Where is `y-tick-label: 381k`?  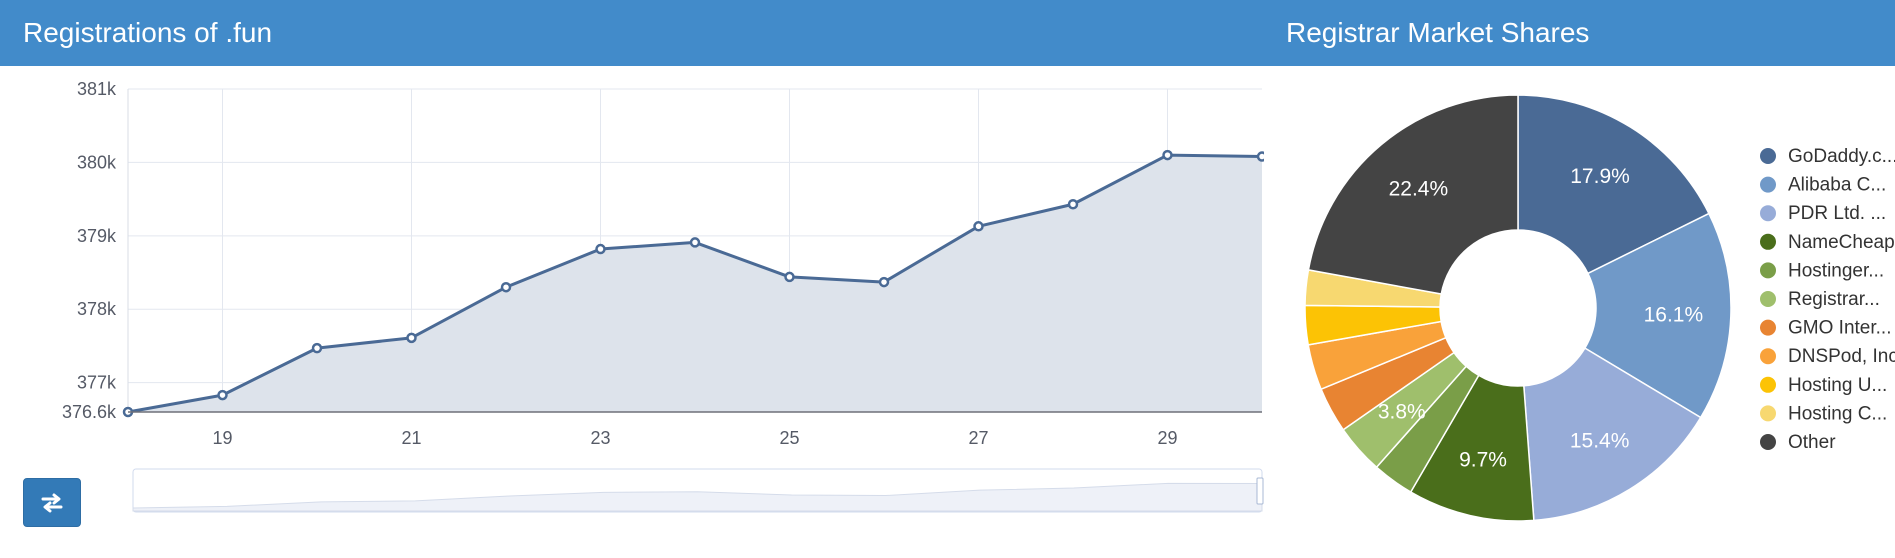
y-tick-label: 381k is located at coordinates (97, 89).